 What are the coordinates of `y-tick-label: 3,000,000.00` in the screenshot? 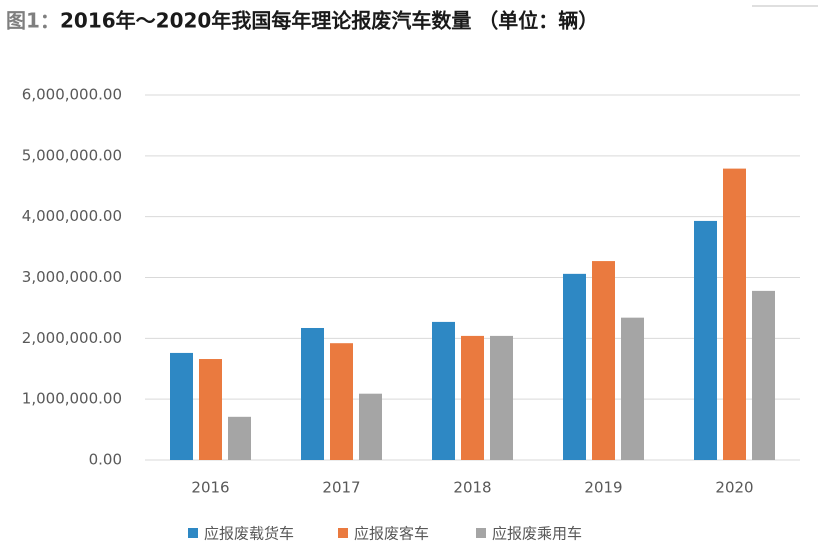 It's located at (72, 277).